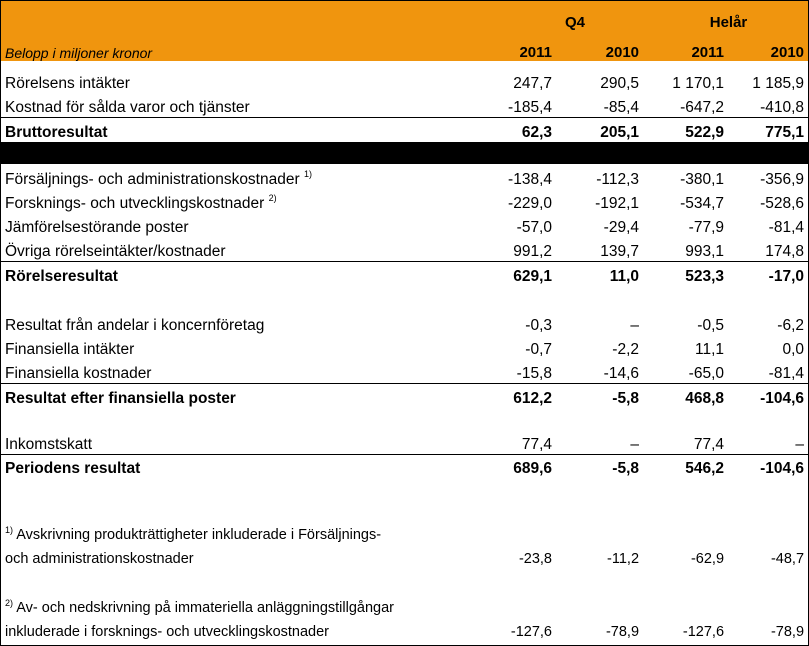 This screenshot has width=809, height=646. Describe the element at coordinates (115, 252) in the screenshot. I see `row-label: Övriga rörelseintäkter/kostnader` at that location.